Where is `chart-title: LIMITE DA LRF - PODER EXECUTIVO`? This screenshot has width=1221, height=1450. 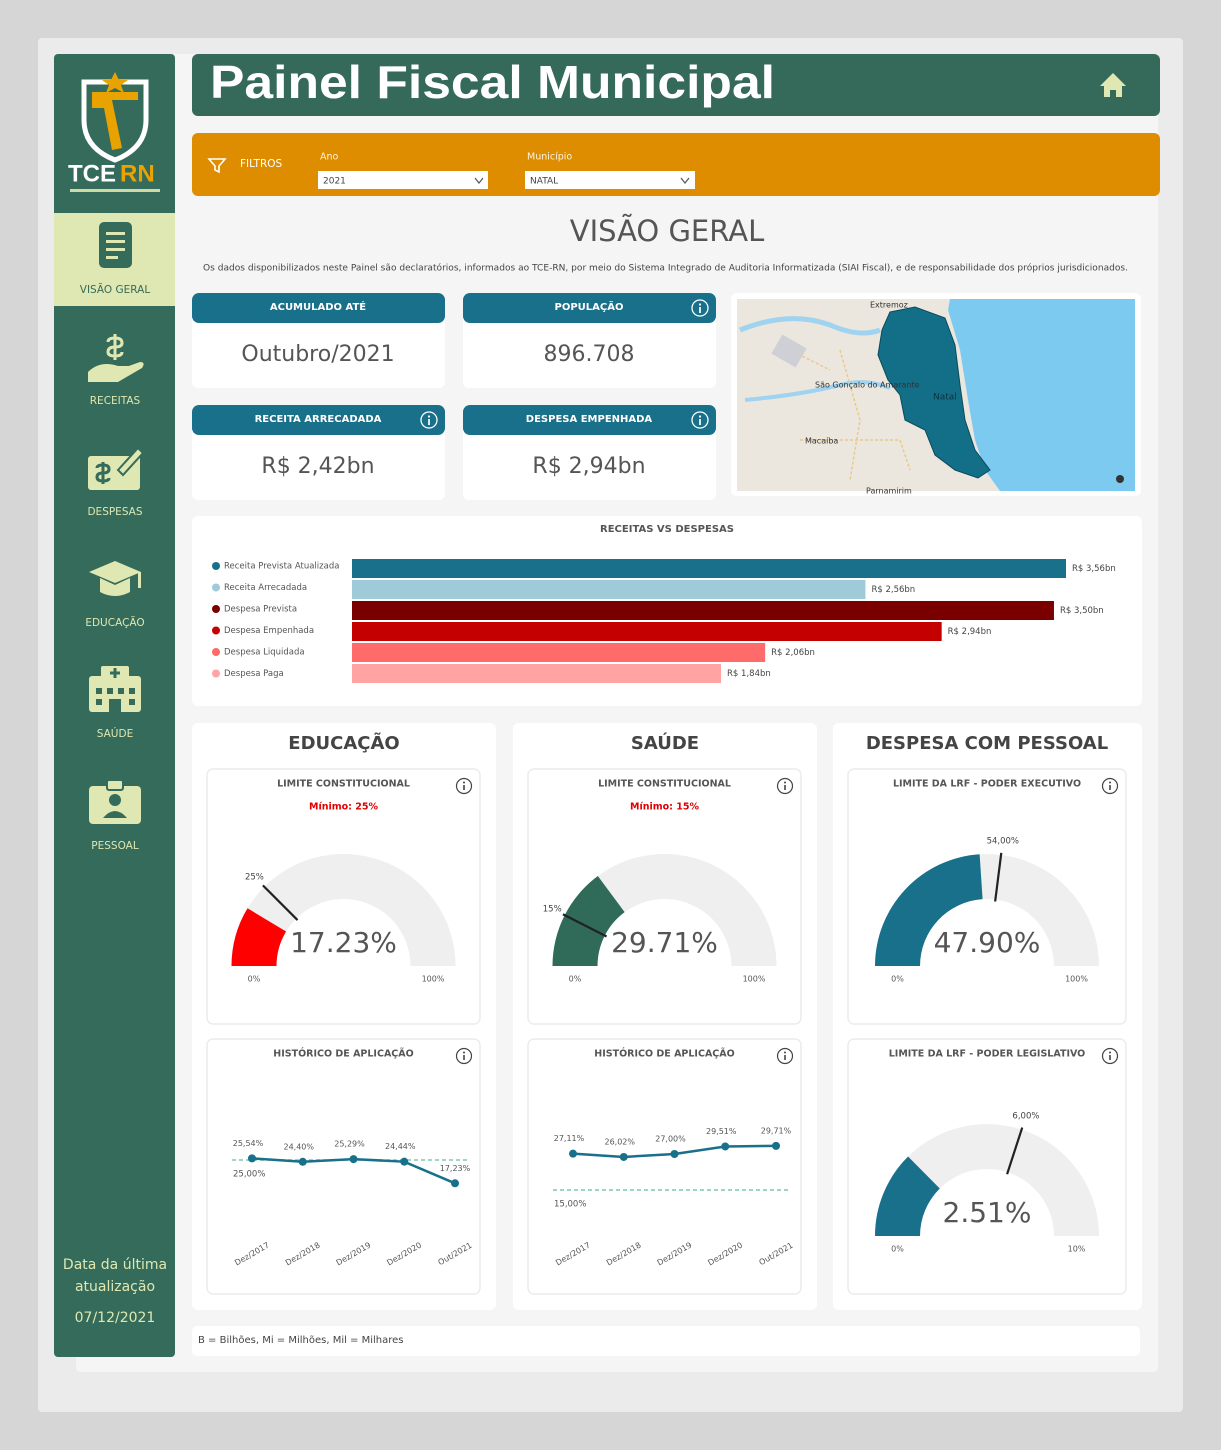
chart-title: LIMITE DA LRF - PODER EXECUTIVO is located at coordinates (987, 784).